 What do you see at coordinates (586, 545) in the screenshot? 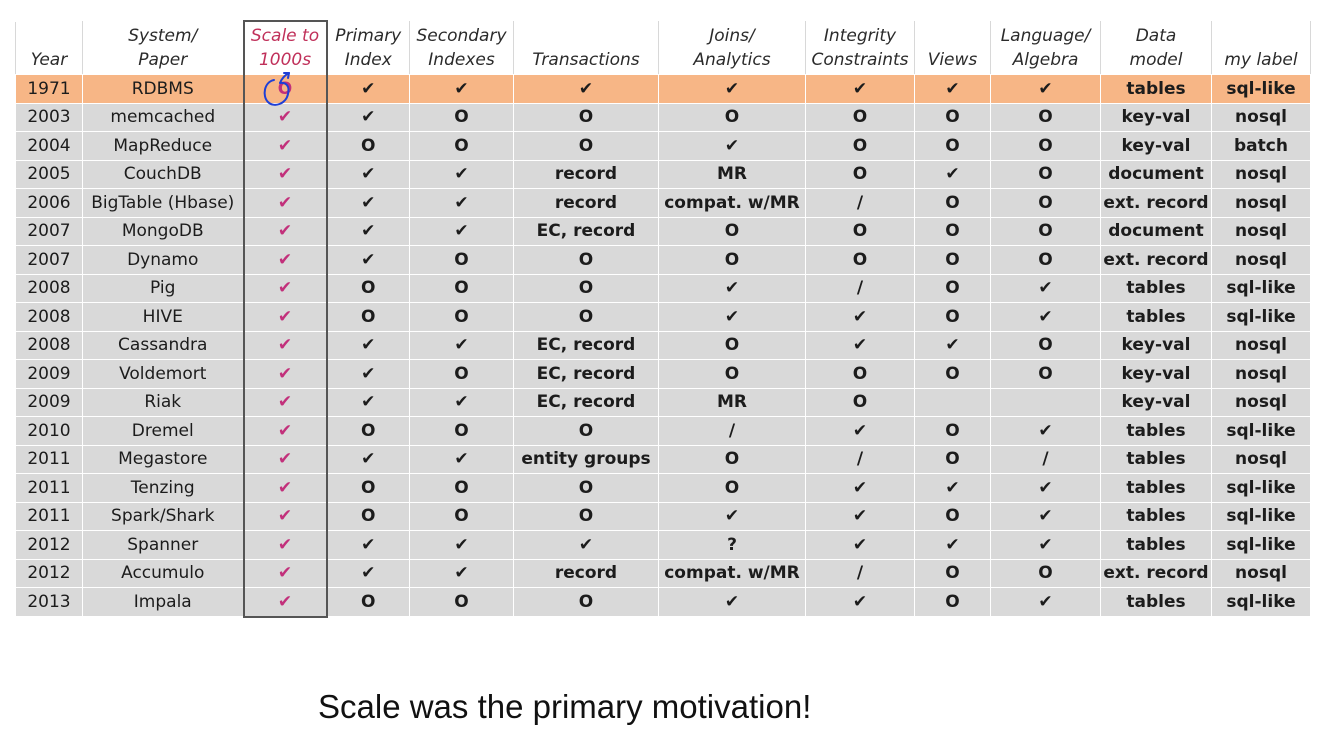
I see `cell-transactions: ✔` at bounding box center [586, 545].